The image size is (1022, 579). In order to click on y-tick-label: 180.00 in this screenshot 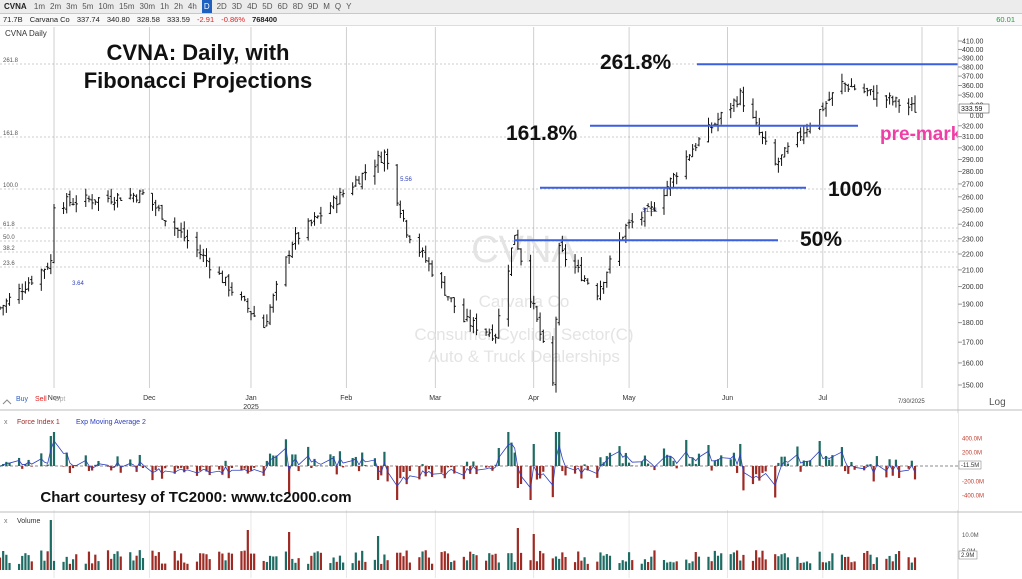, I will do `click(973, 323)`.